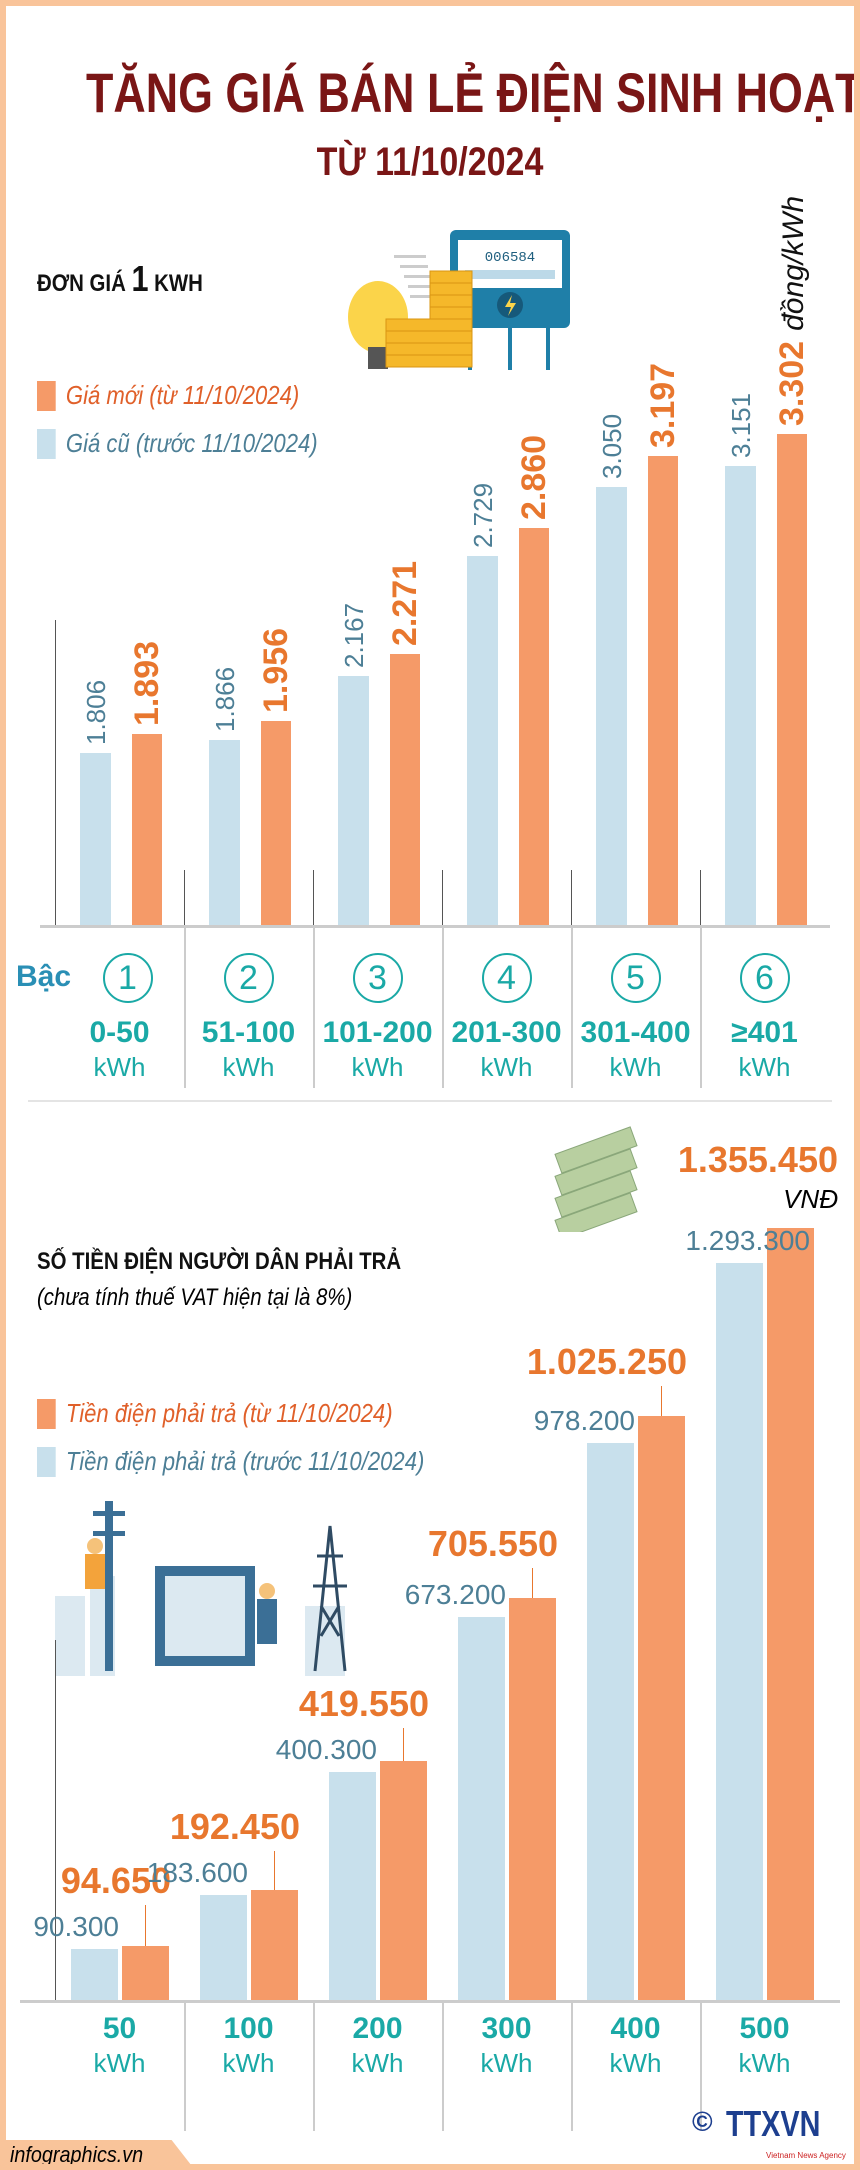  Describe the element at coordinates (363, 1703) in the screenshot. I see `new-bill-label: 419.550` at that location.